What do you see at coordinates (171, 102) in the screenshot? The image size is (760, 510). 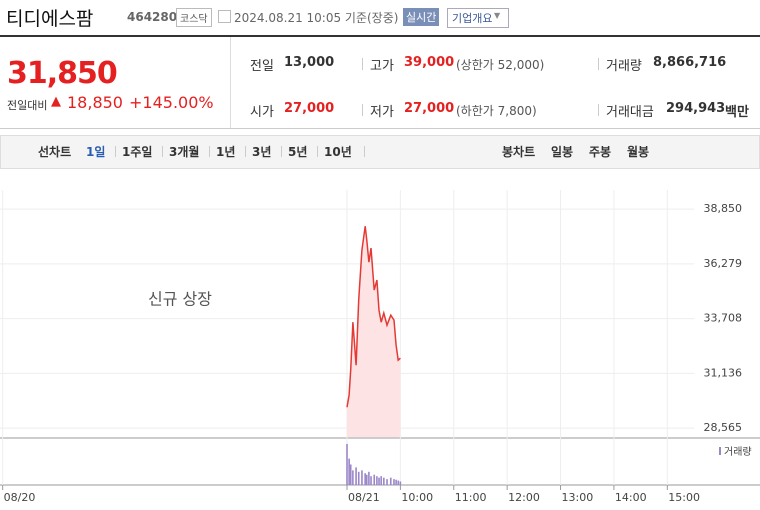 I see `change-rate: +145.00%` at bounding box center [171, 102].